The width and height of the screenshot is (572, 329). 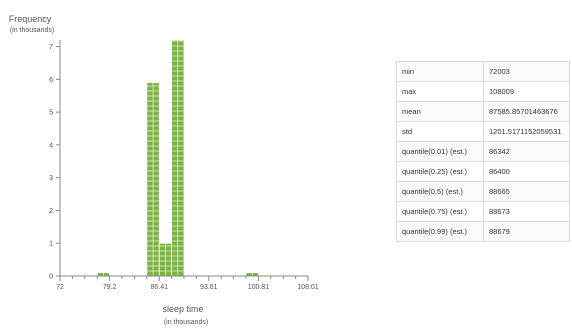 I want to click on stats-row: max 108009, so click(x=483, y=91).